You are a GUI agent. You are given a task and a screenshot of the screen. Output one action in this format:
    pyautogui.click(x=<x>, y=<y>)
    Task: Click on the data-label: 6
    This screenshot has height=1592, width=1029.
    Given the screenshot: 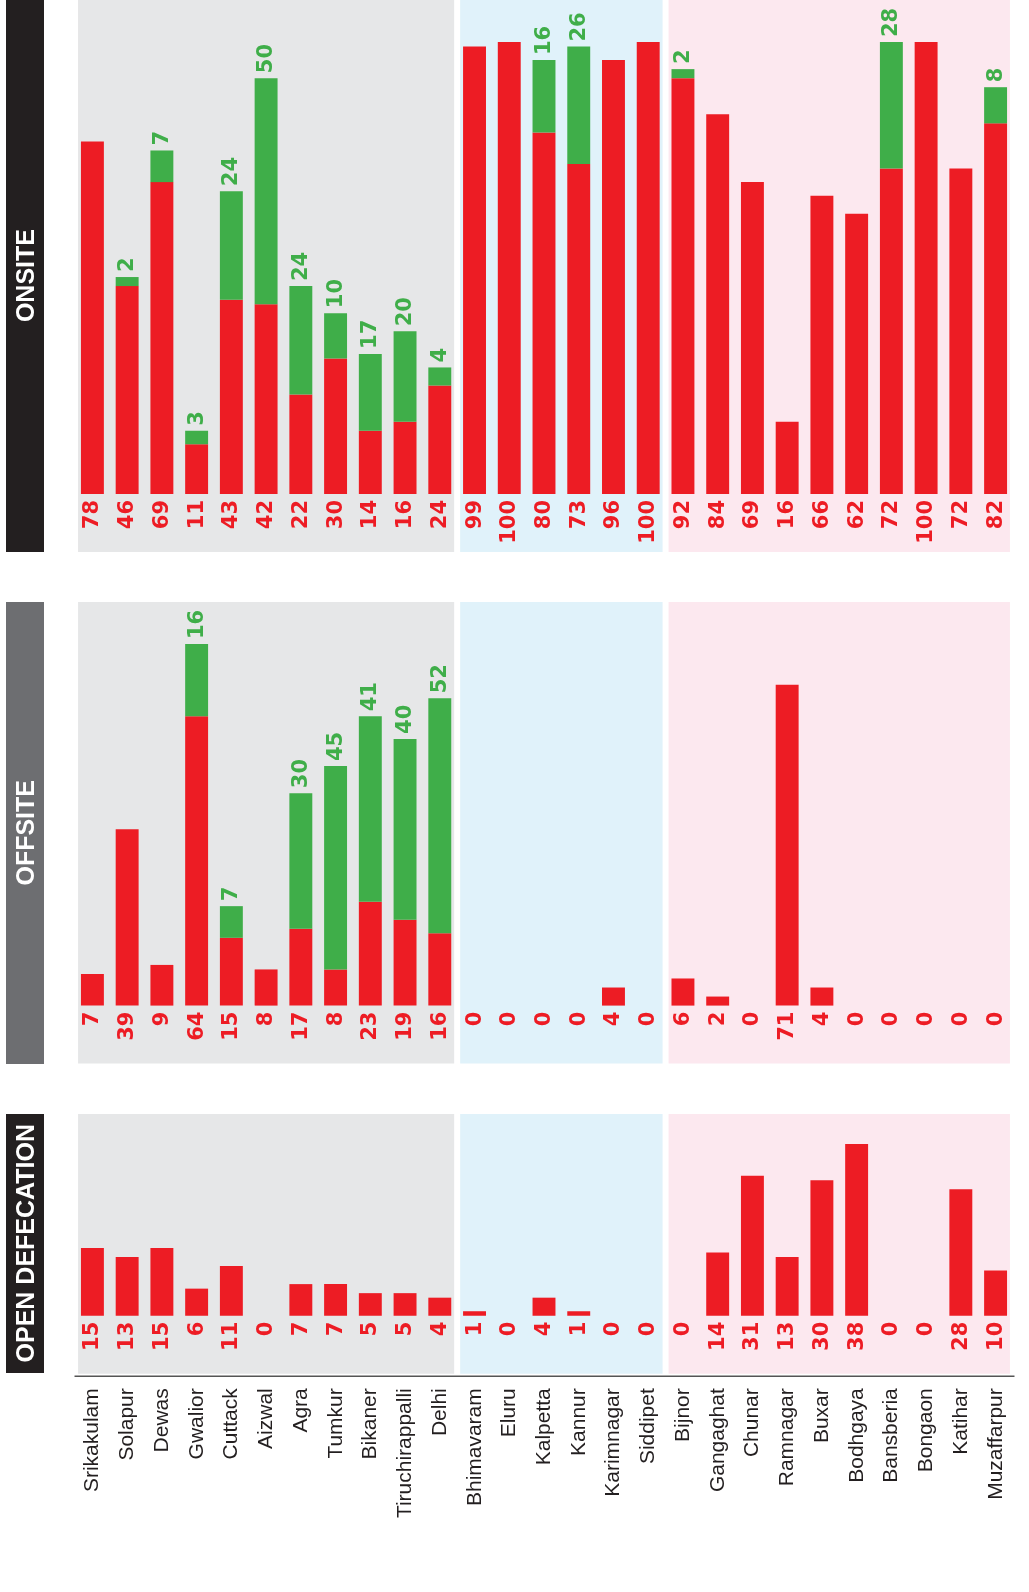 What is the action you would take?
    pyautogui.click(x=195, y=1328)
    